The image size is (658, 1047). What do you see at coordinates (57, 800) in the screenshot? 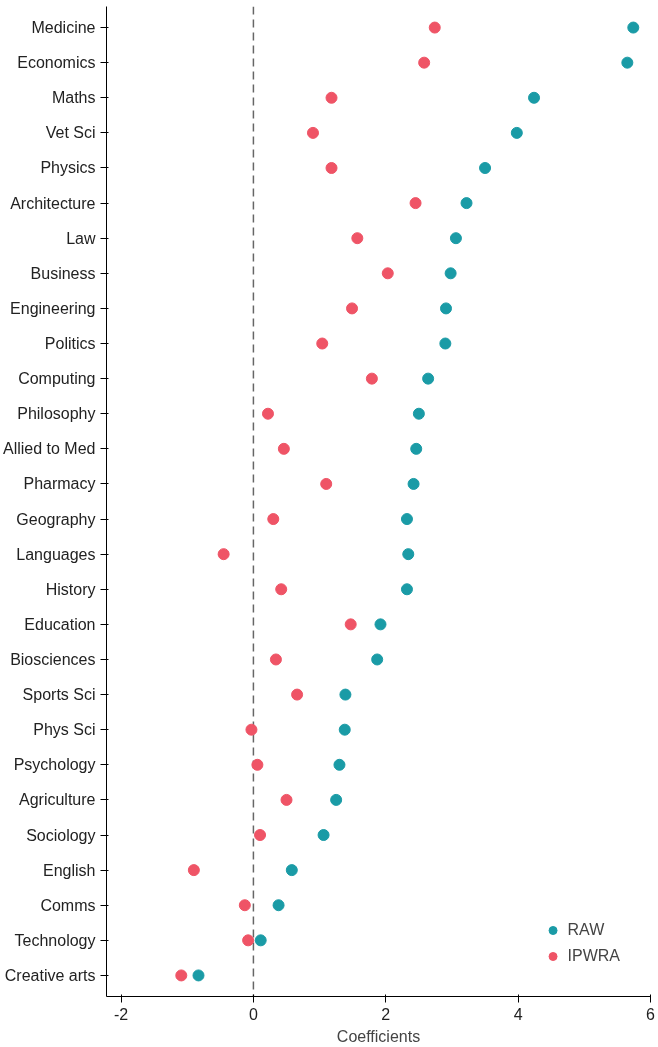
I see `y-tick-label: Agriculture` at bounding box center [57, 800].